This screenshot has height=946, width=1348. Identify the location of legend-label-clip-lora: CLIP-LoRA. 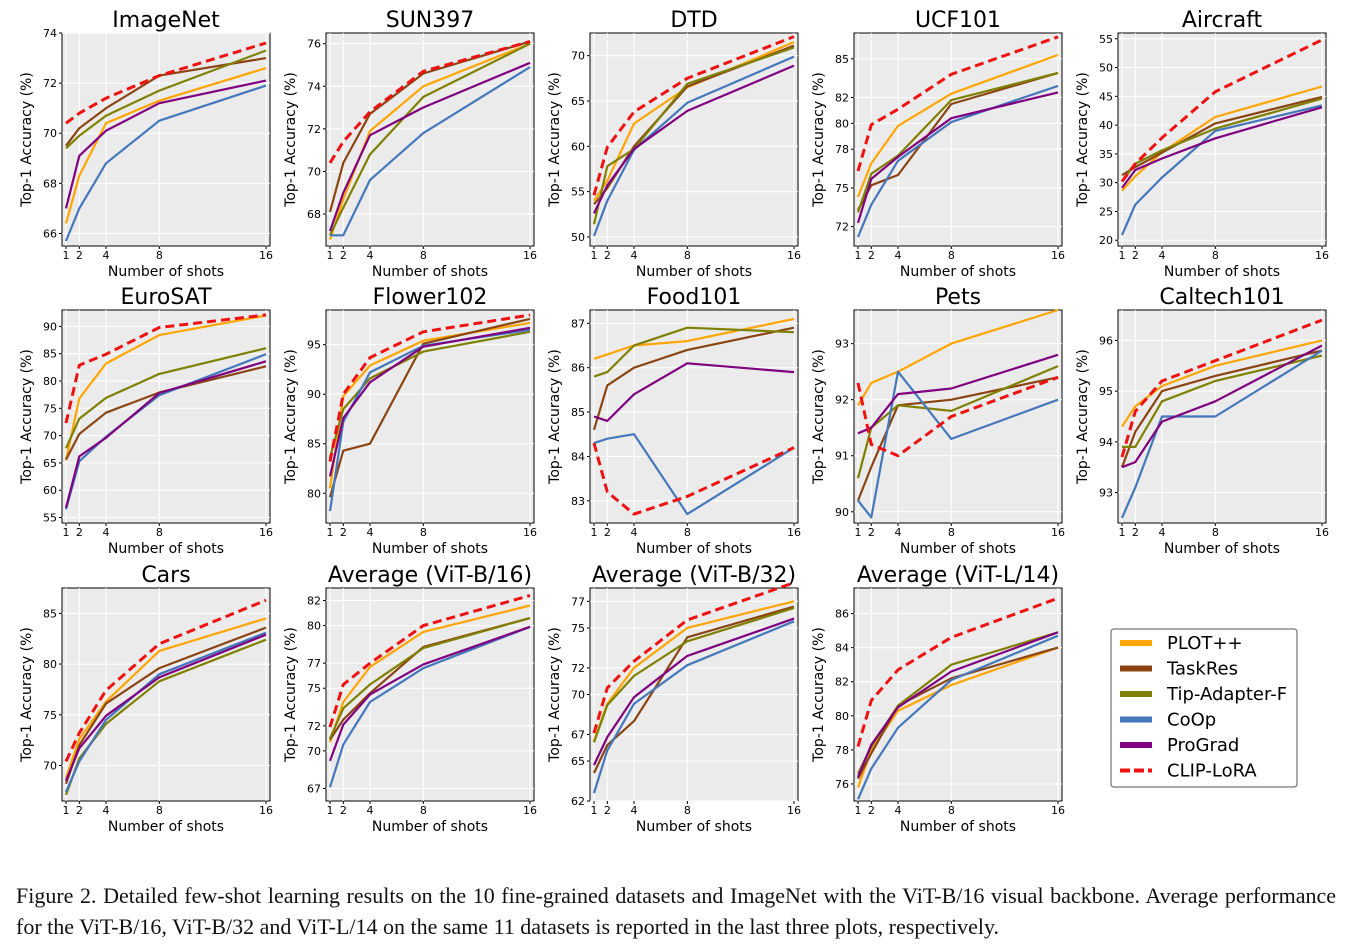
(1212, 771).